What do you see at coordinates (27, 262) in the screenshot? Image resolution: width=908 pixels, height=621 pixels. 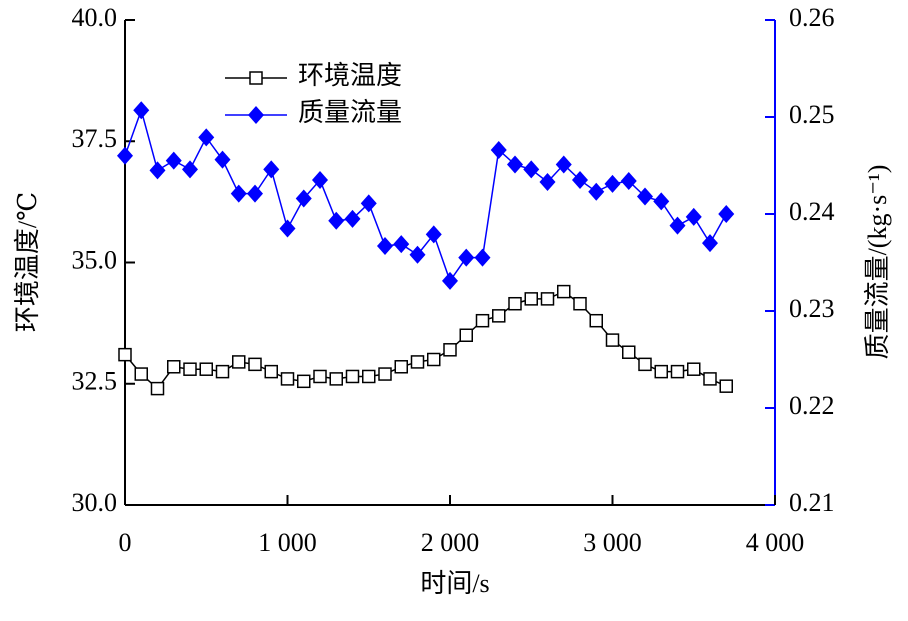 I see `y-axis-label: 环境温度/℃` at bounding box center [27, 262].